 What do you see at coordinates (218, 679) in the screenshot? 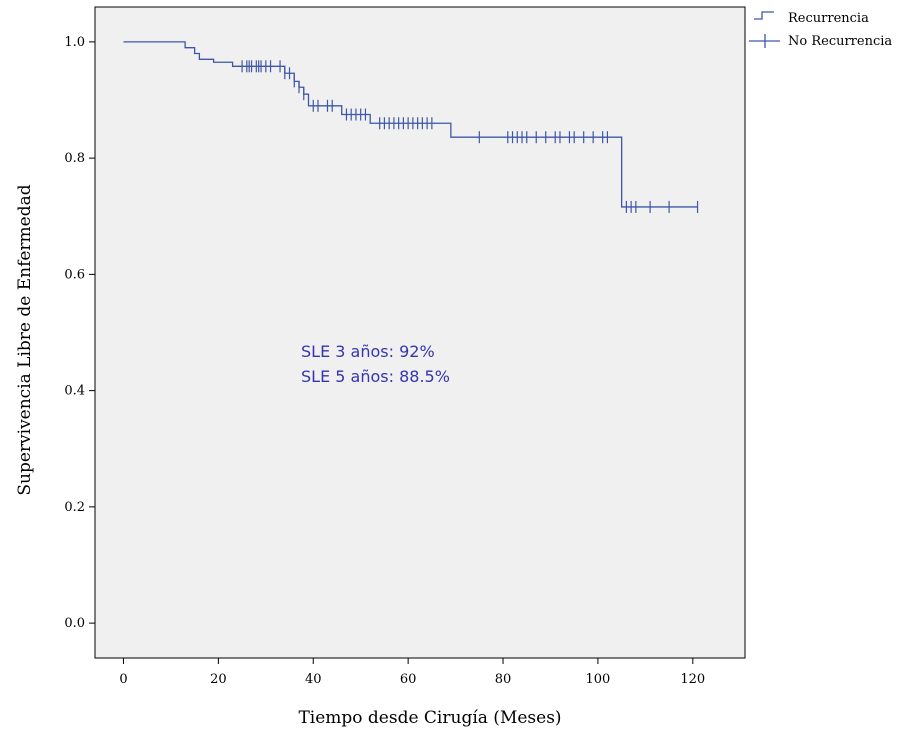
I see `x-tick-label: 20` at bounding box center [218, 679].